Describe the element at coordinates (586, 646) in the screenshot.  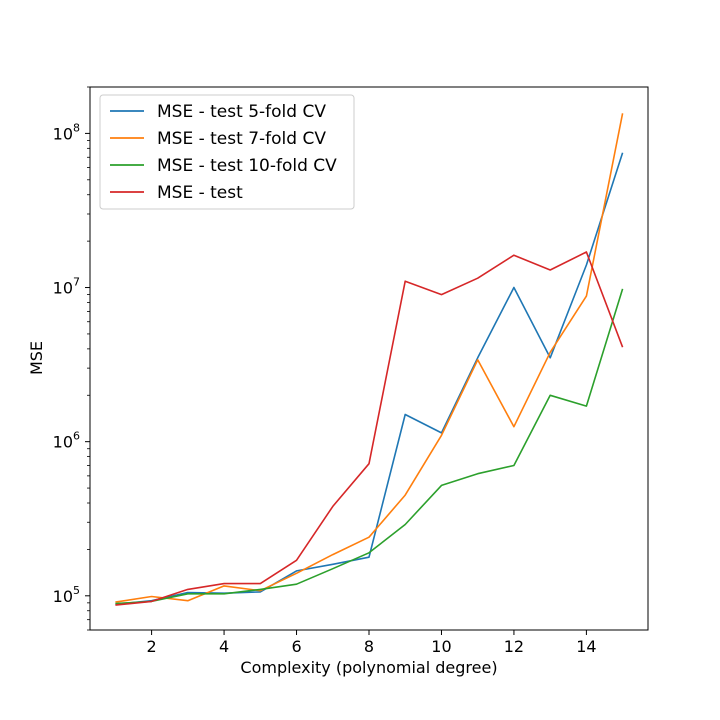
I see `x-tick-label: 14` at that location.